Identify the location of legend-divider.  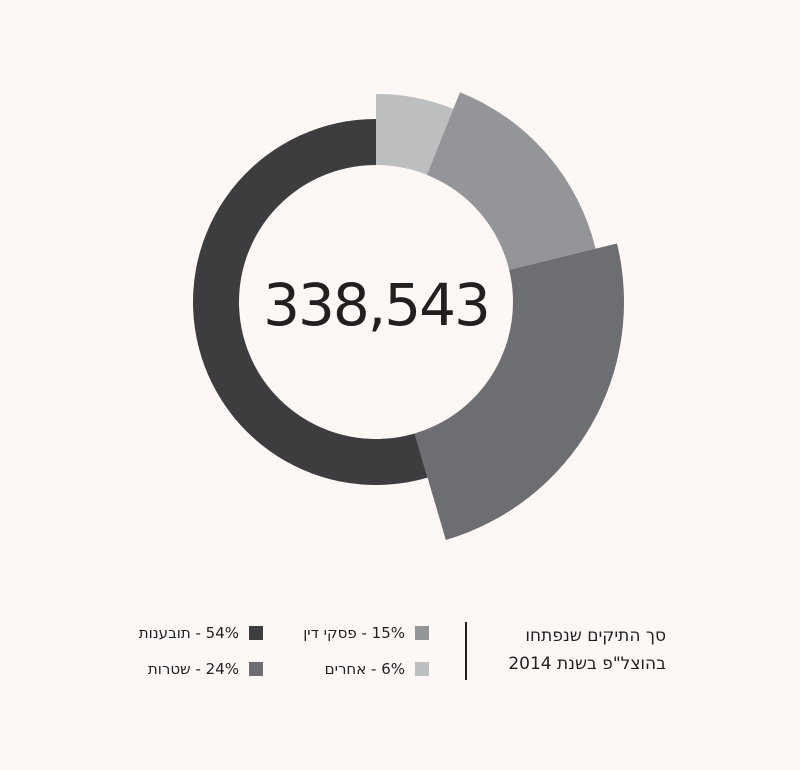
(466, 651).